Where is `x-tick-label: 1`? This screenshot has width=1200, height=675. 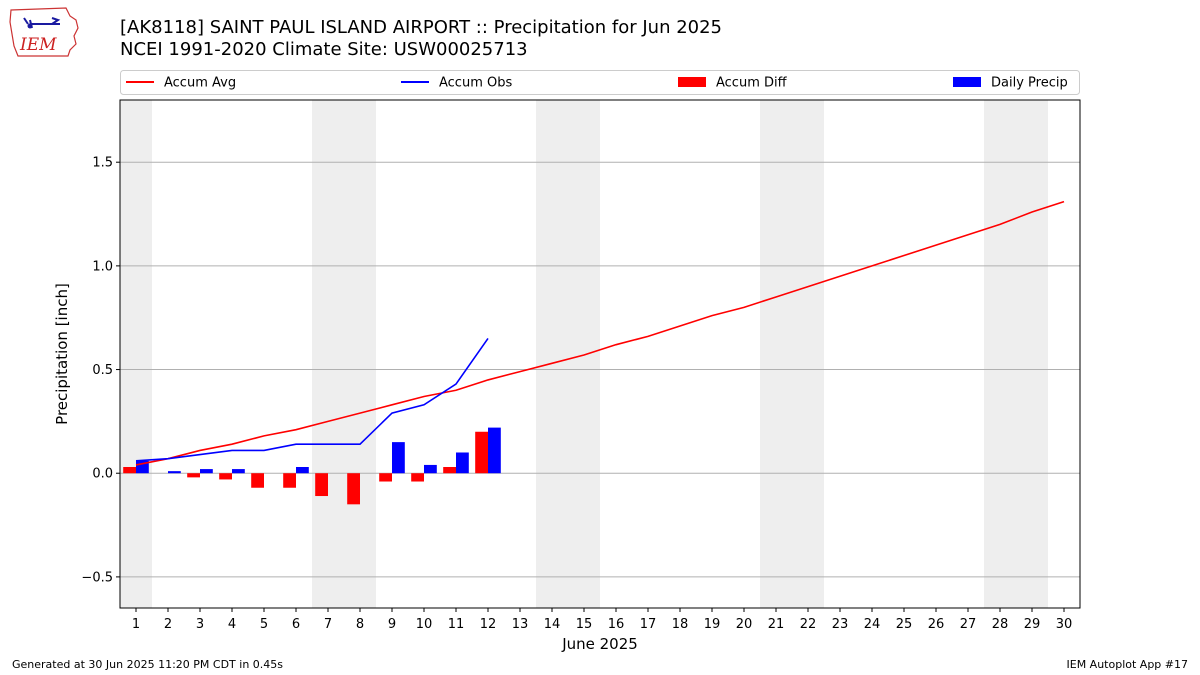
x-tick-label: 1 is located at coordinates (136, 624).